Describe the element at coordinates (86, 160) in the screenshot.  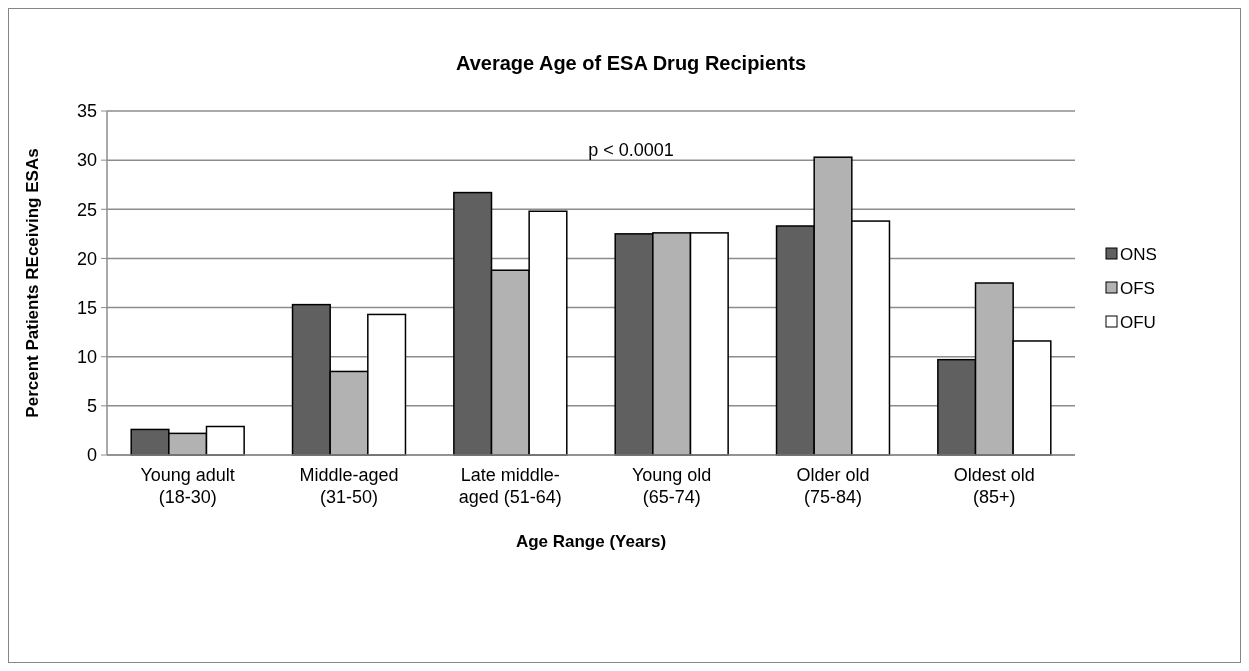
I see `y-tick-label: 30` at that location.